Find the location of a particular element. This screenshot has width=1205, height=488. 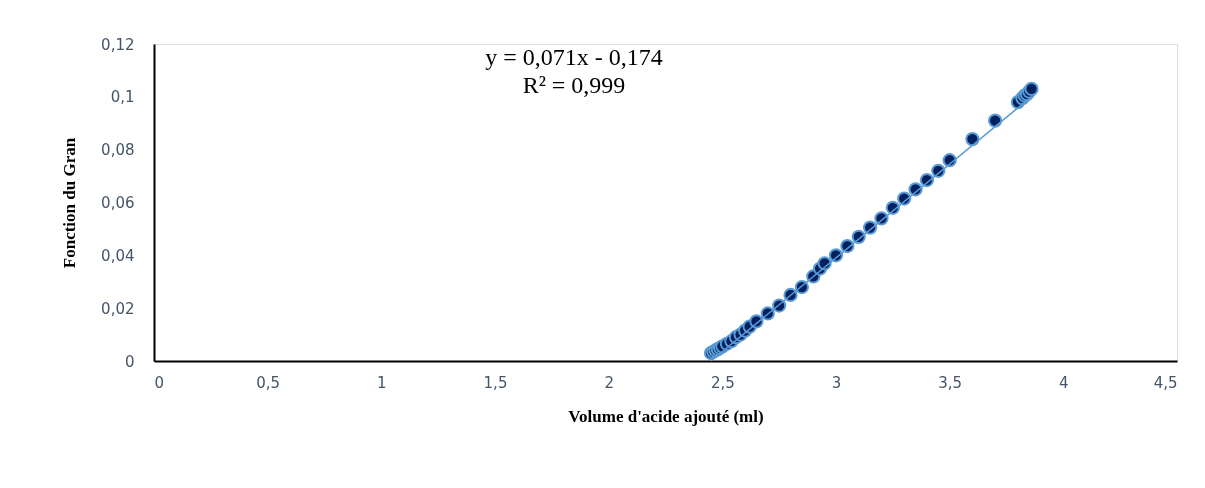

x-tick-label: 0 is located at coordinates (159, 382).